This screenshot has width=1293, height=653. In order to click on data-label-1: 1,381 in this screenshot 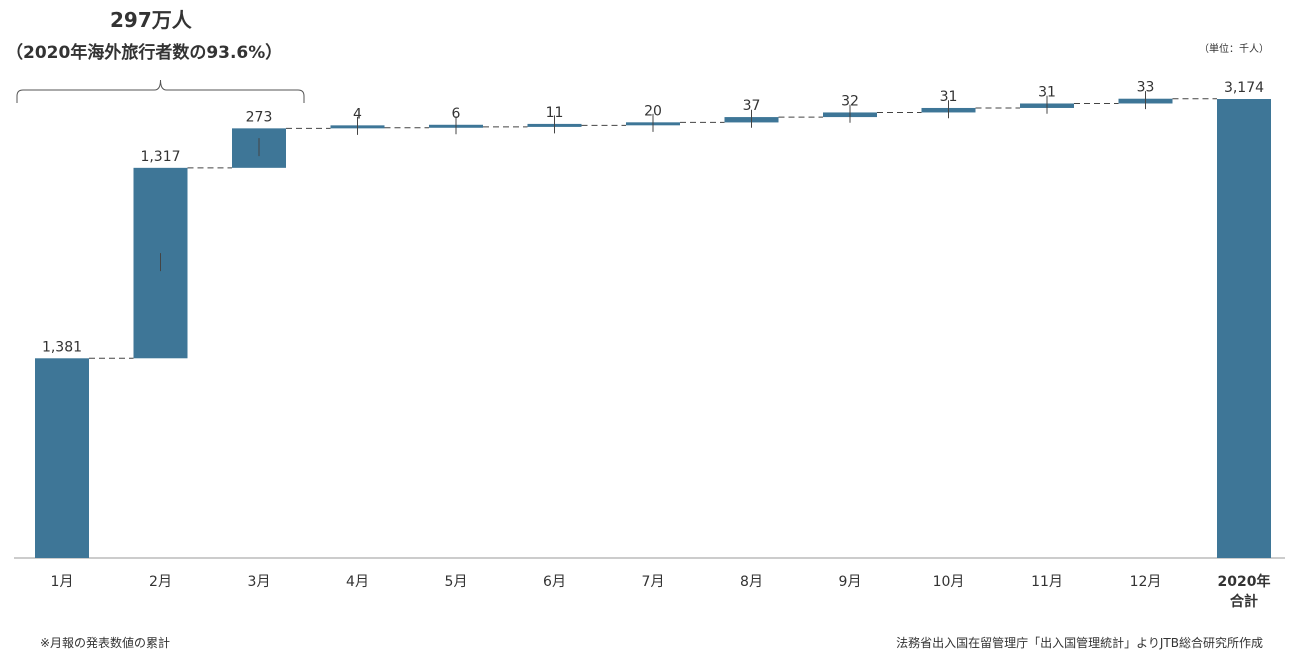, I will do `click(62, 347)`.